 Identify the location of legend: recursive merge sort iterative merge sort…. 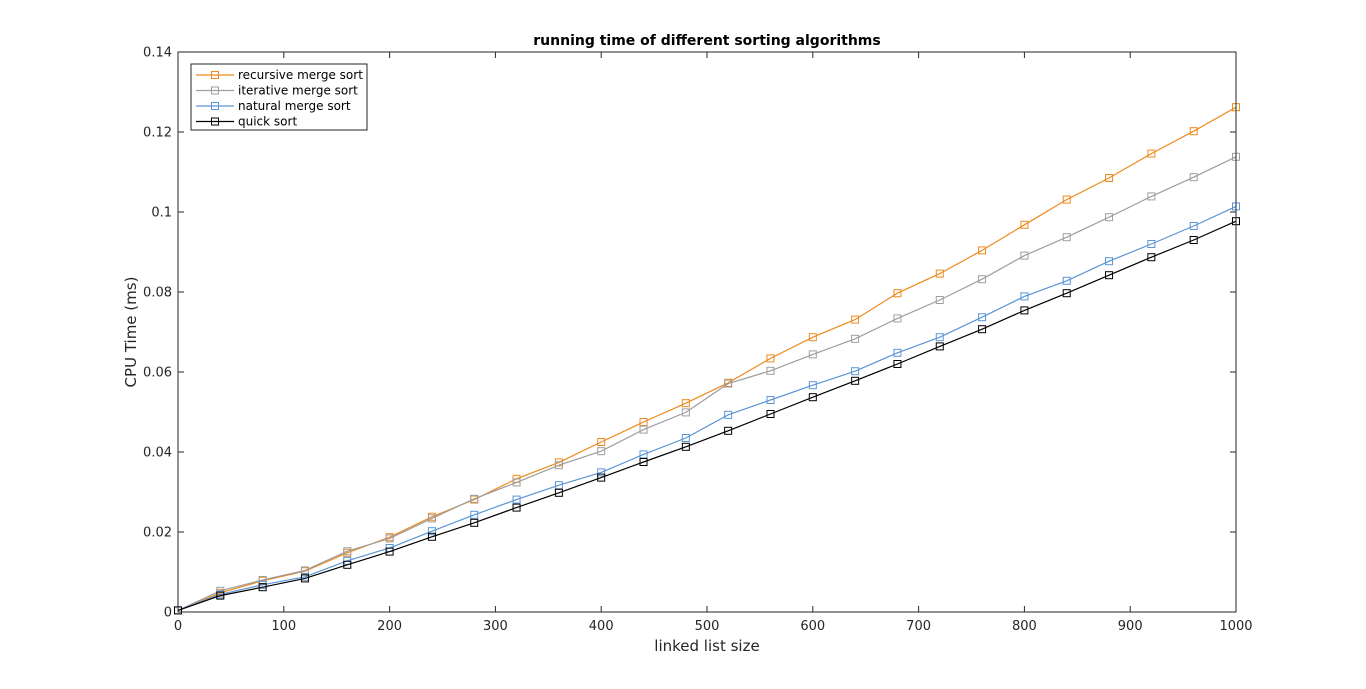
(279, 97).